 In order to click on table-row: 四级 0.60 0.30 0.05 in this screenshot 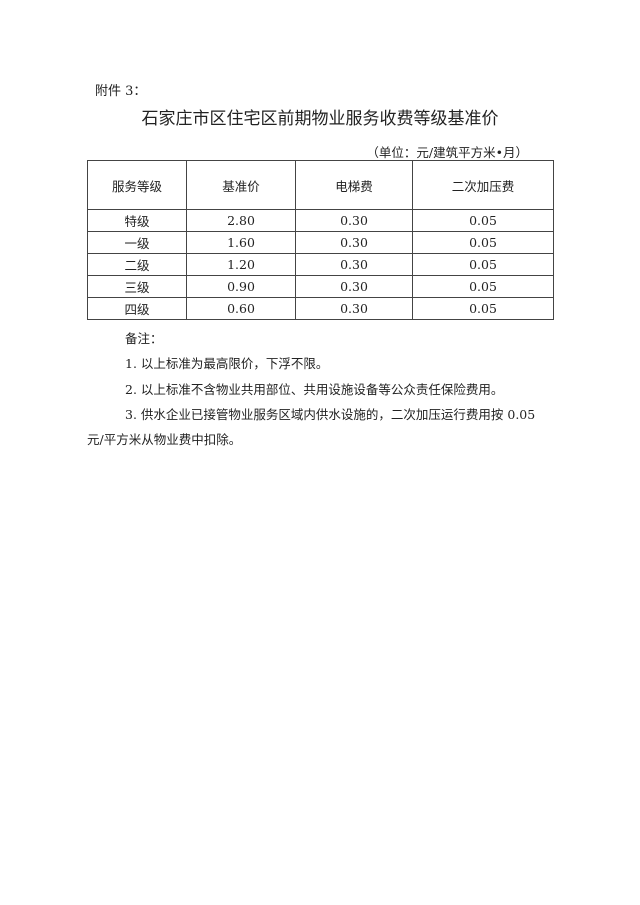, I will do `click(320, 308)`.